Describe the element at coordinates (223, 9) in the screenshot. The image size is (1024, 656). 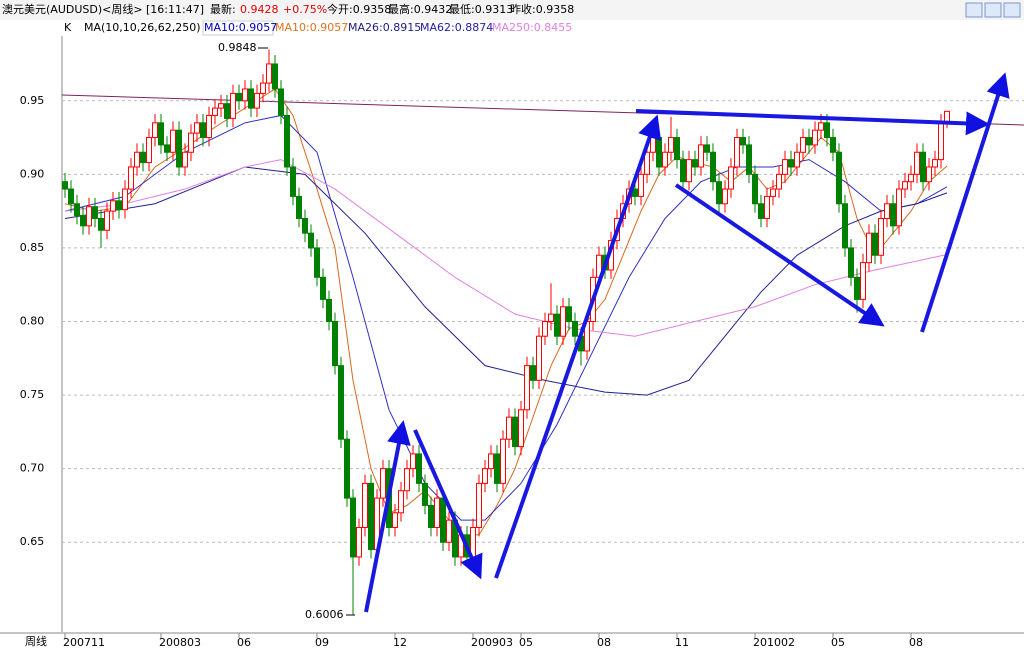
I see `latest-label: 最新:` at that location.